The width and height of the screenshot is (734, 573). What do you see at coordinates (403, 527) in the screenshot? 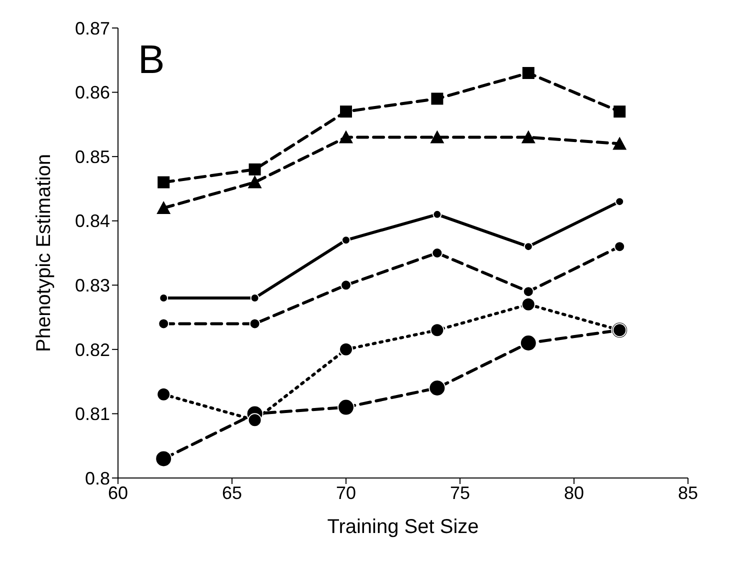
I see `x-axis-title: Training Set Size` at bounding box center [403, 527].